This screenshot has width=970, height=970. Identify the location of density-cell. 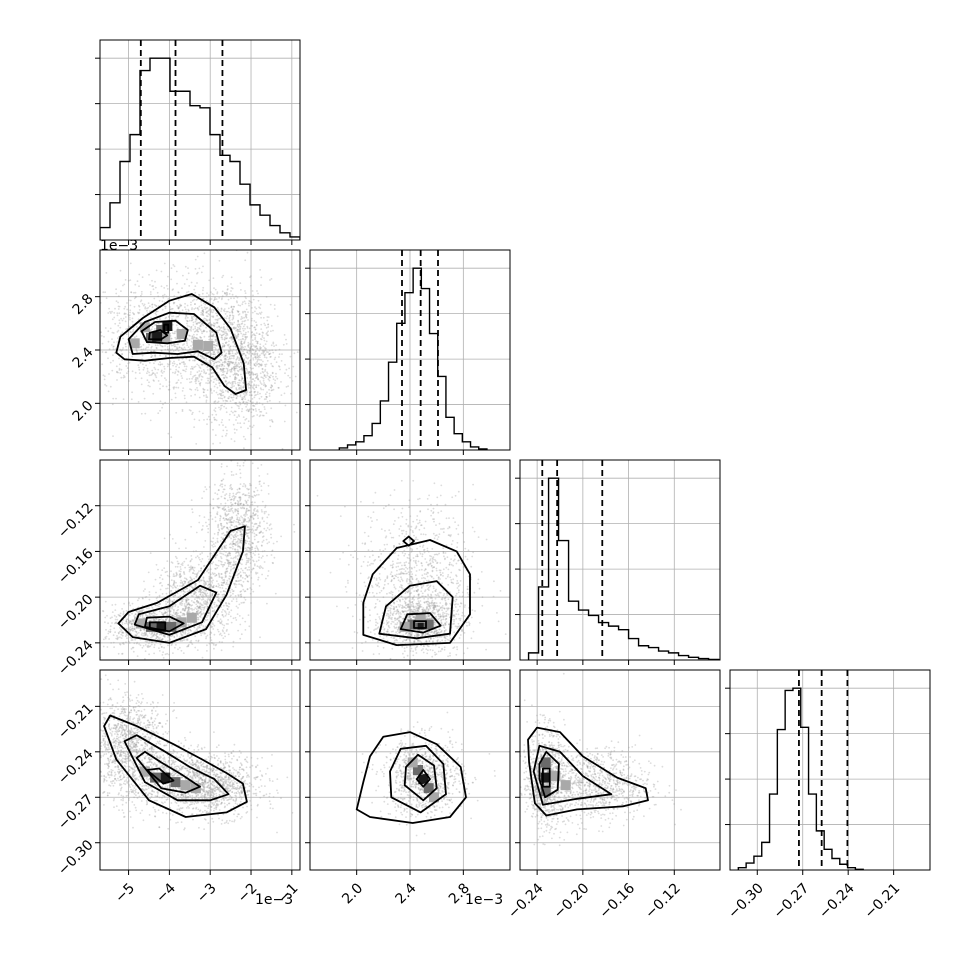
(197, 344).